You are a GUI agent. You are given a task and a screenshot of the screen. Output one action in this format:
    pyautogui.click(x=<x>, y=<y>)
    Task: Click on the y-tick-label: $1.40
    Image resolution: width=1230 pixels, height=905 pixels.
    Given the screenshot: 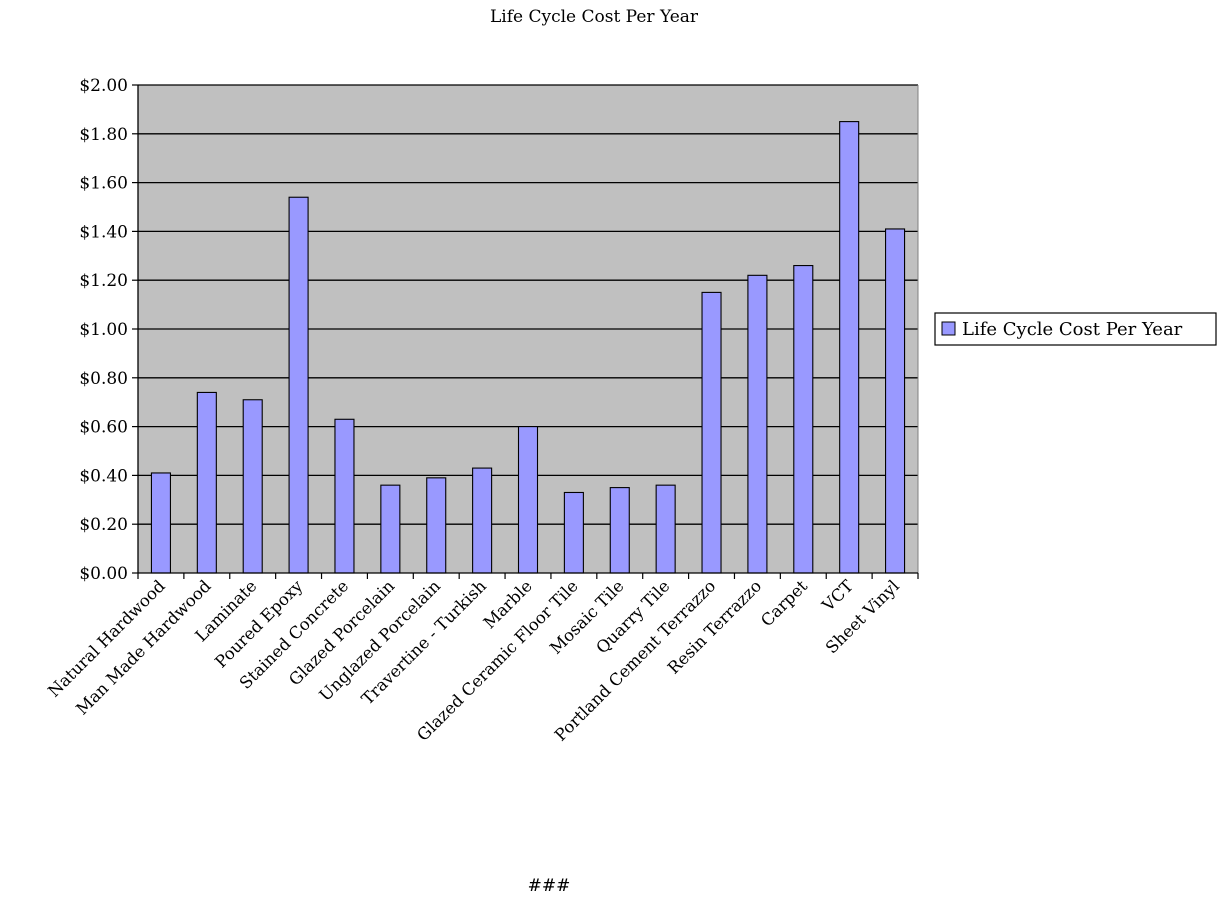 What is the action you would take?
    pyautogui.click(x=103, y=232)
    